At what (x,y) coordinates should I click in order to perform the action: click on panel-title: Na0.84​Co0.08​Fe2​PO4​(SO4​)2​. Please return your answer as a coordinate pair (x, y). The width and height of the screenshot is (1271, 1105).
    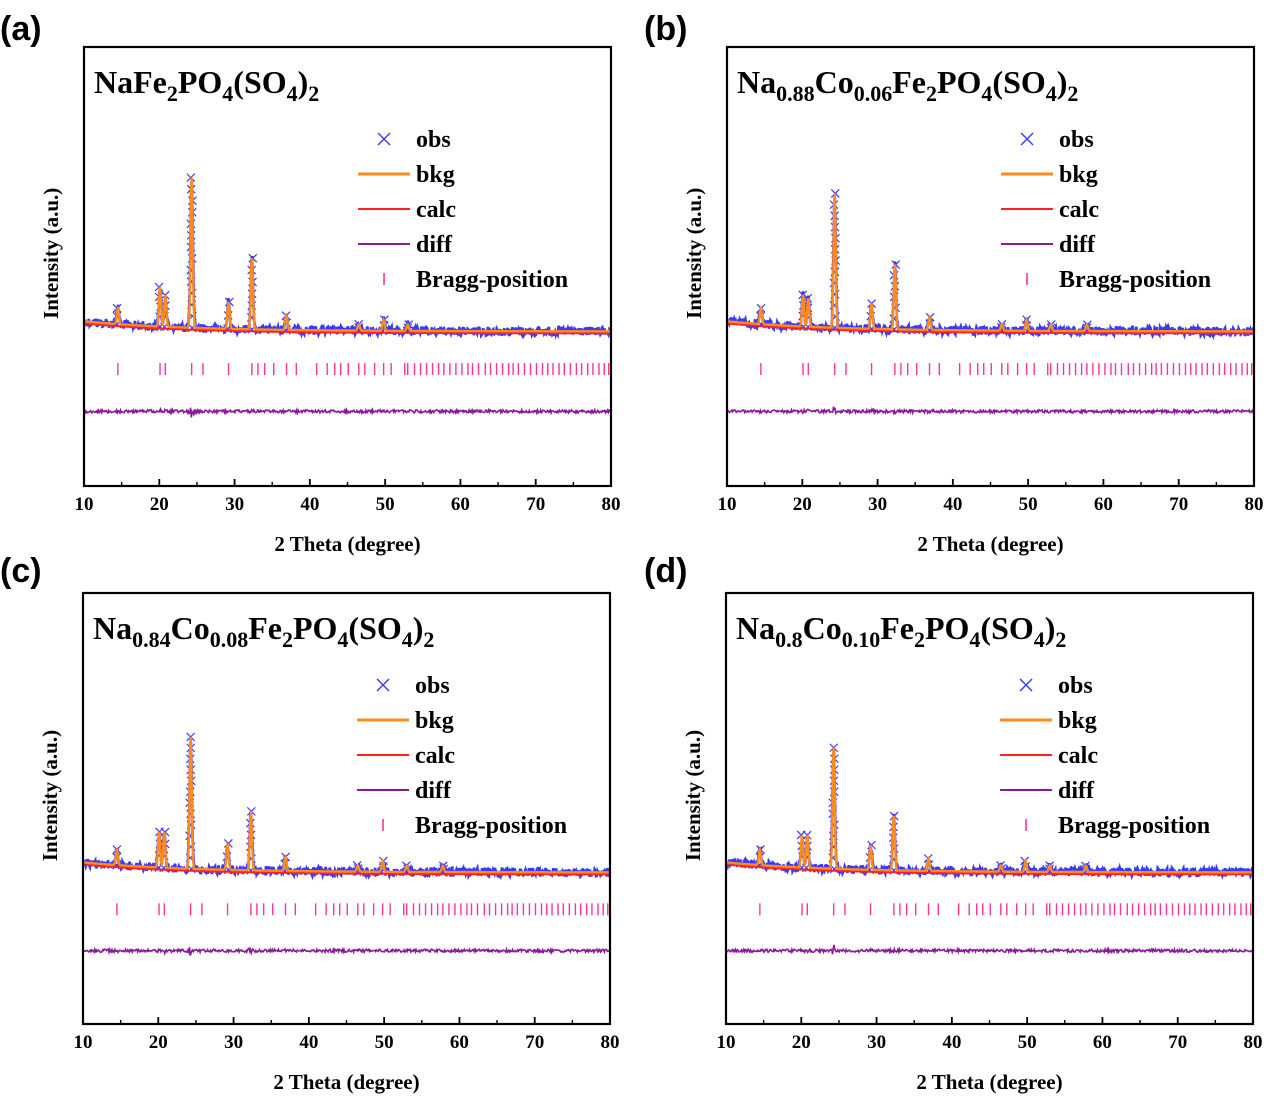
    Looking at the image, I should click on (263, 631).